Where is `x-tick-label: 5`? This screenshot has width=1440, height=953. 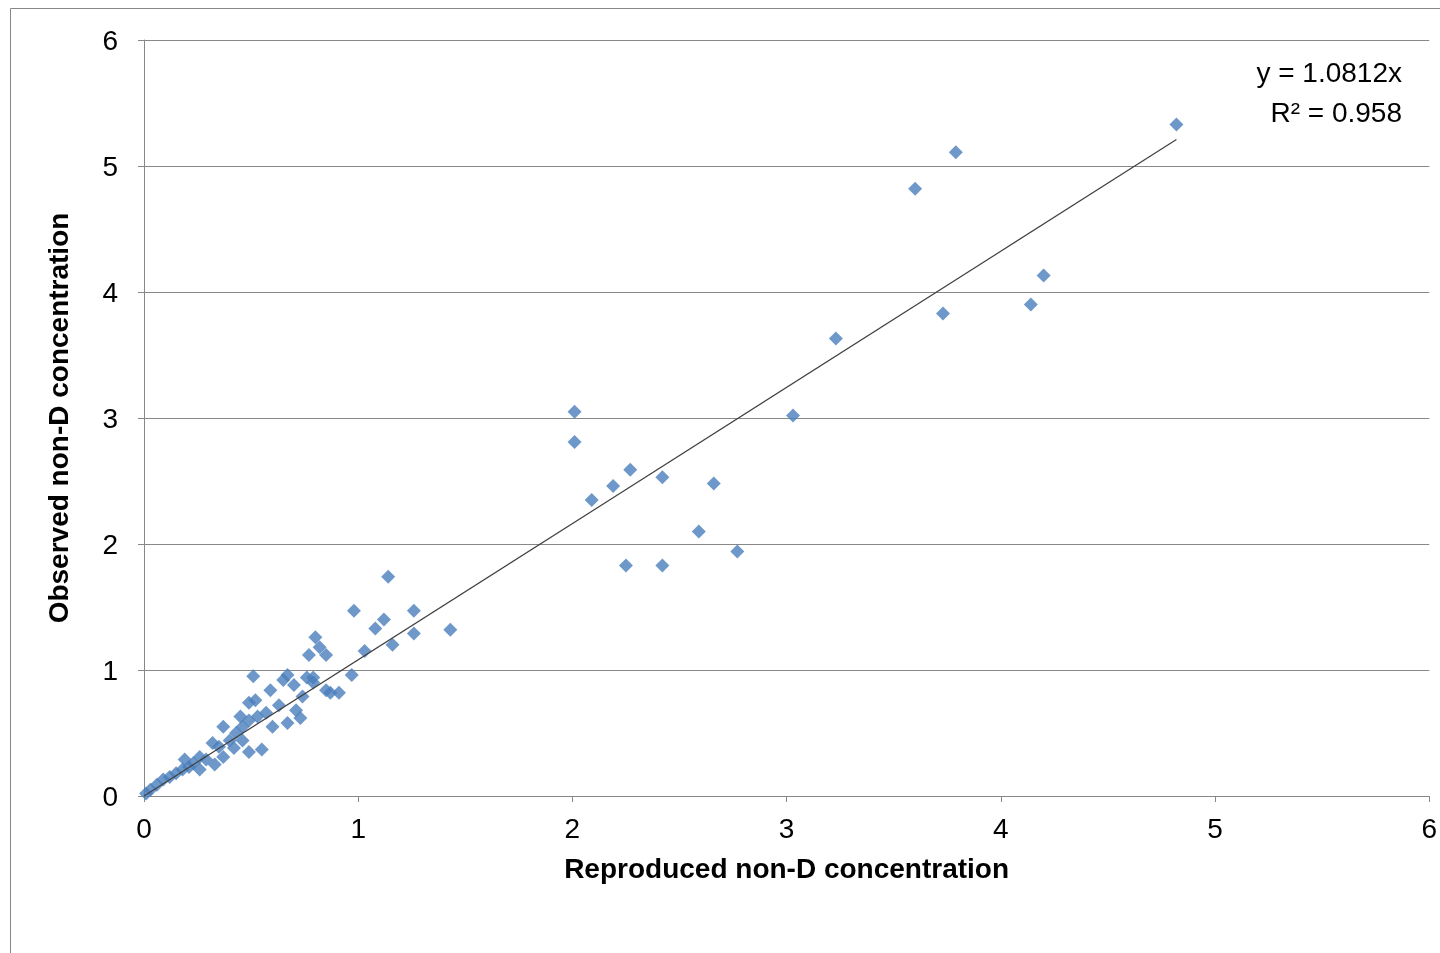
x-tick-label: 5 is located at coordinates (1215, 828).